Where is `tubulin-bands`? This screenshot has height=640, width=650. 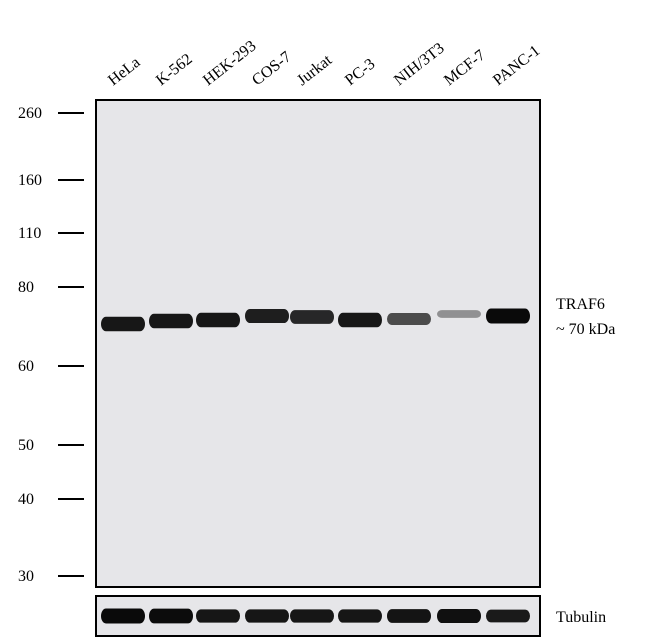 tubulin-bands is located at coordinates (315, 616).